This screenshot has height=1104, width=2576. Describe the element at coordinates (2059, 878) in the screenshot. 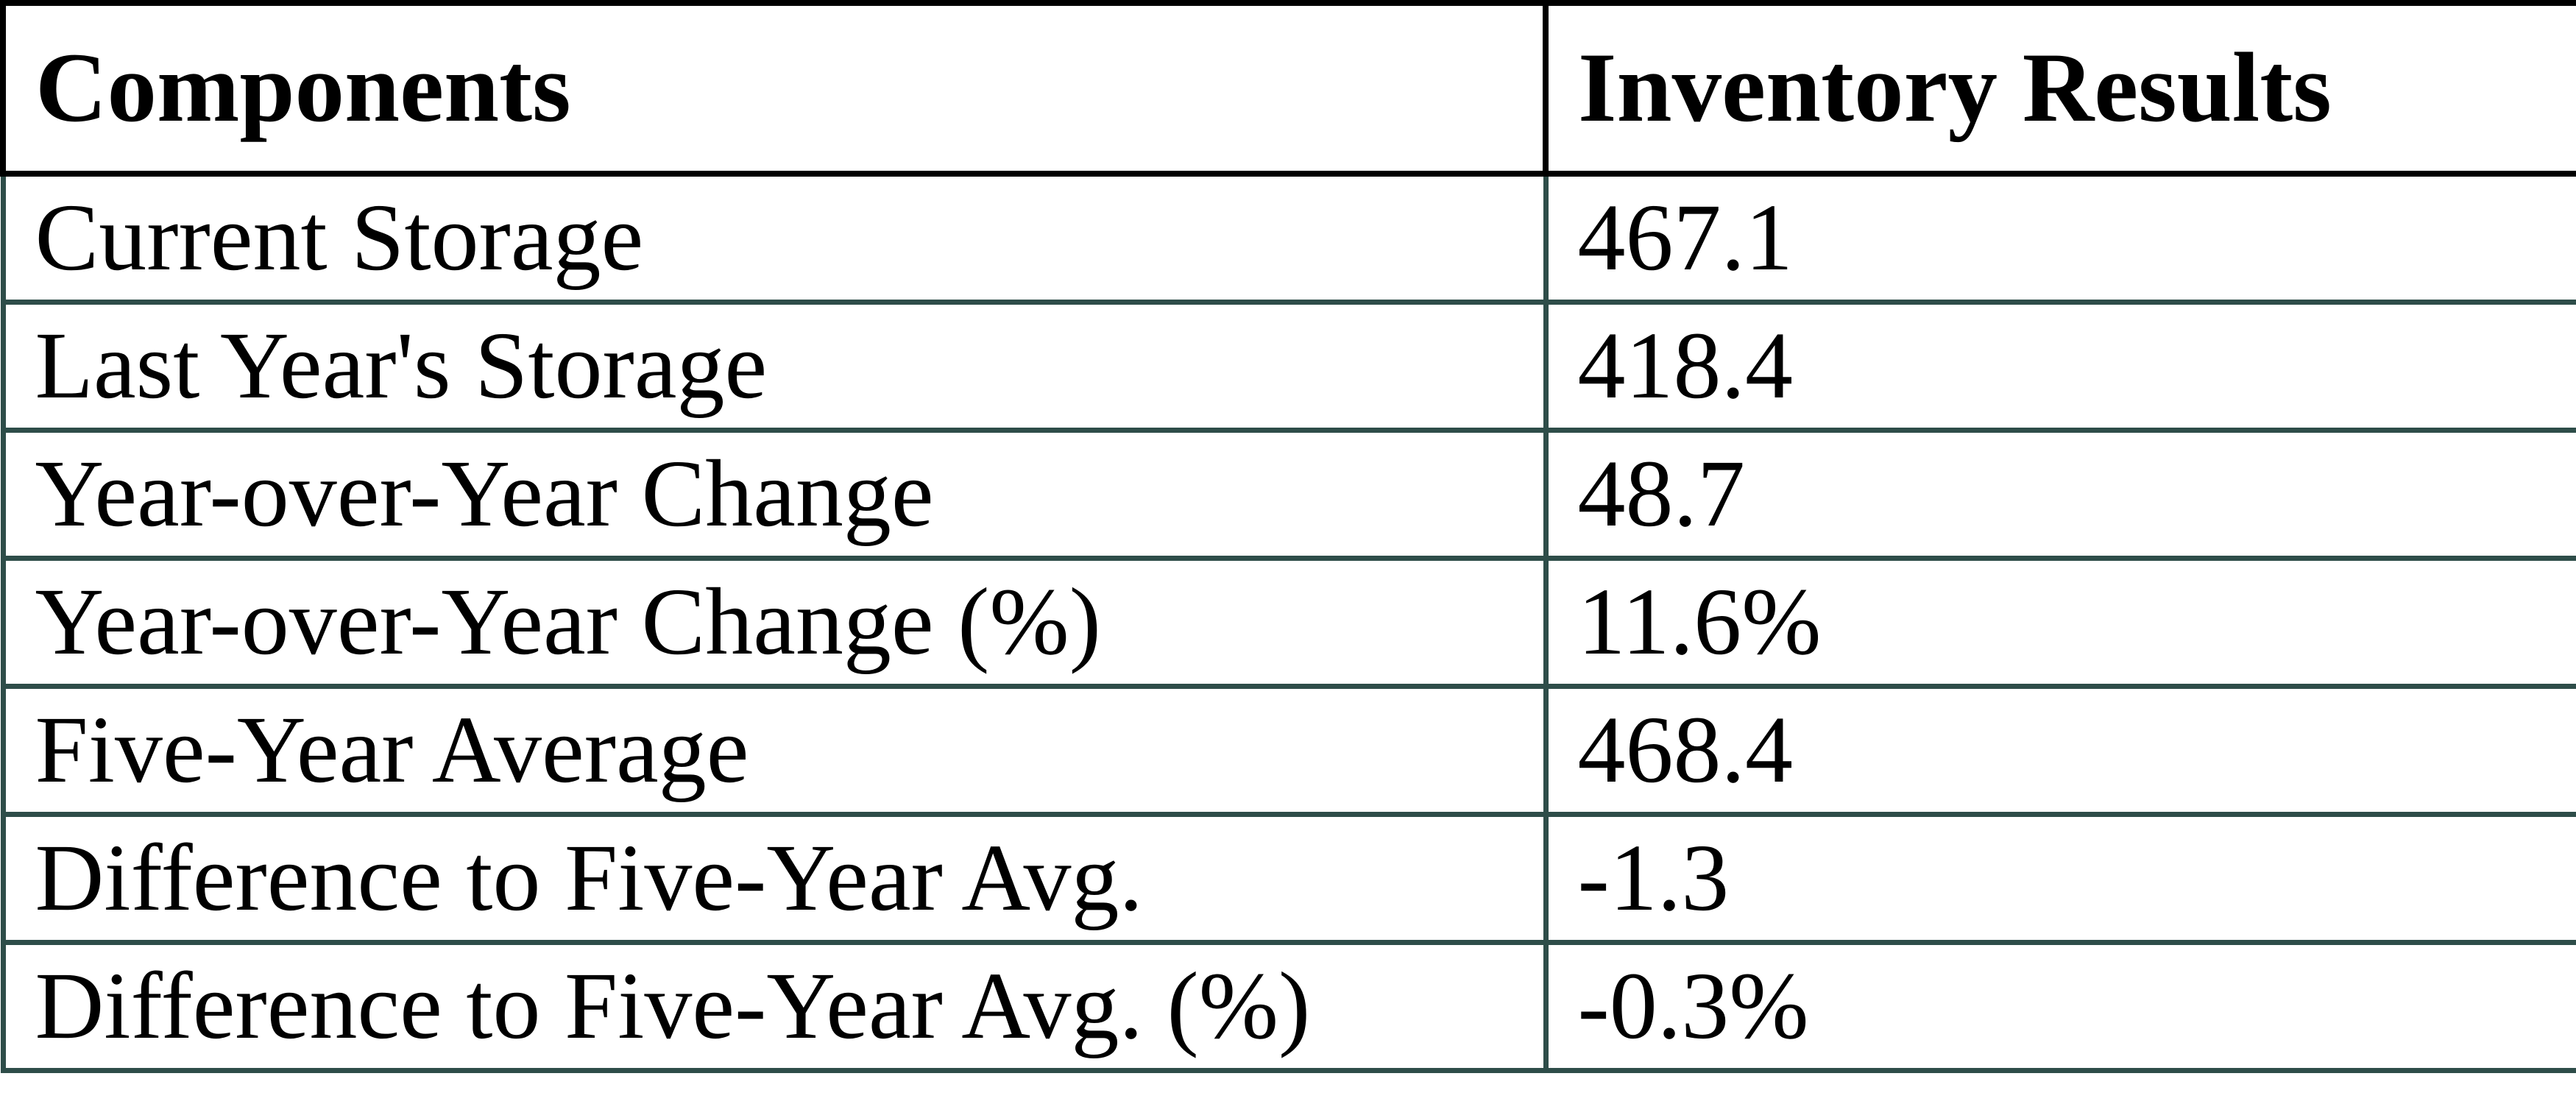

I see `inventory-value-cell: -1.3` at that location.